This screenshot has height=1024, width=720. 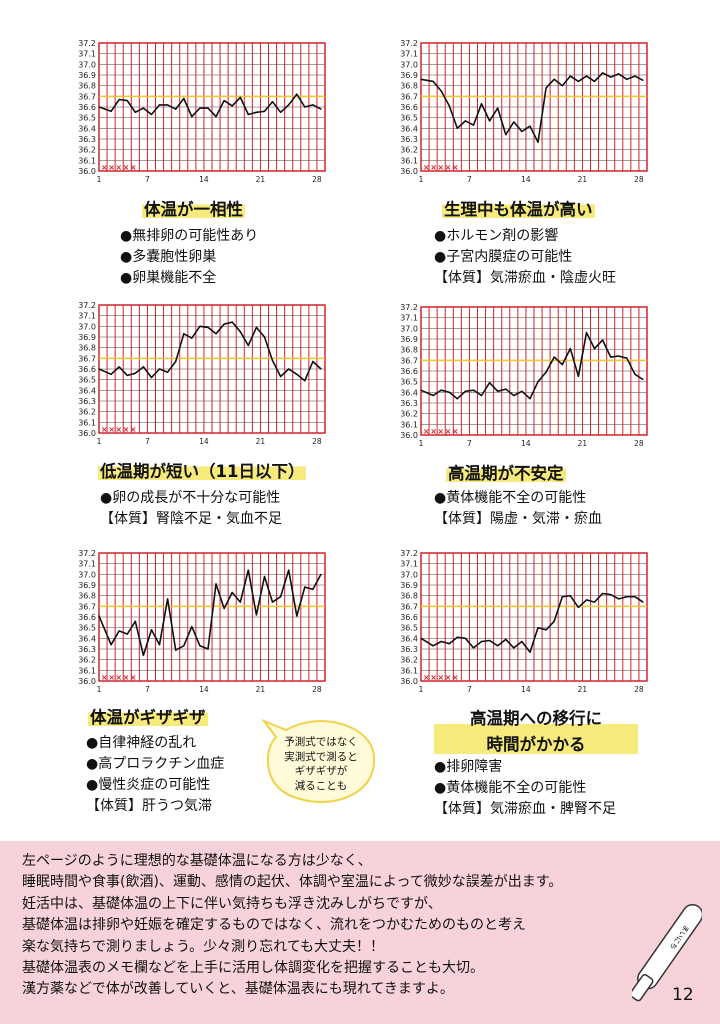 I want to click on y-tick-label: 37.2, so click(x=87, y=553).